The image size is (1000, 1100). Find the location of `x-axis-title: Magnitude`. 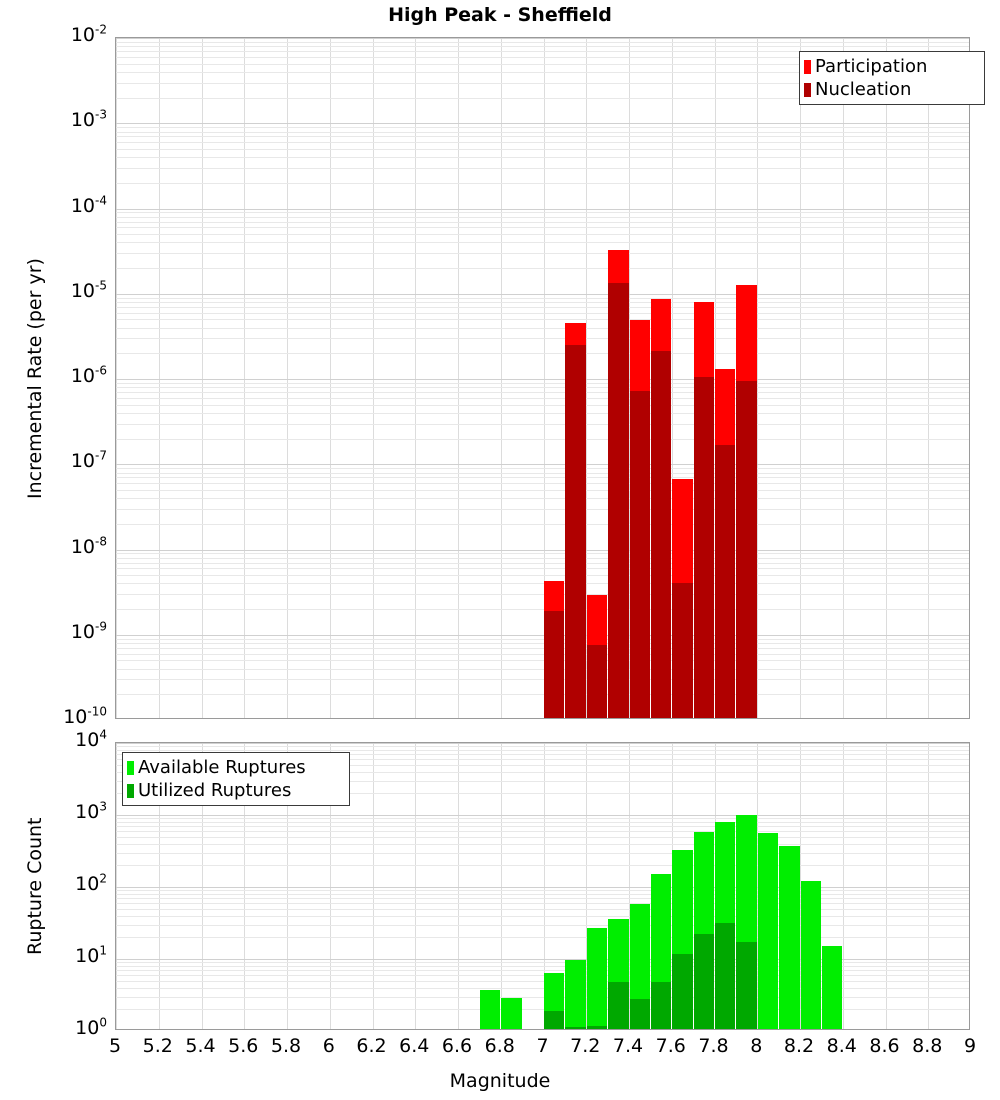

x-axis-title: Magnitude is located at coordinates (500, 1081).